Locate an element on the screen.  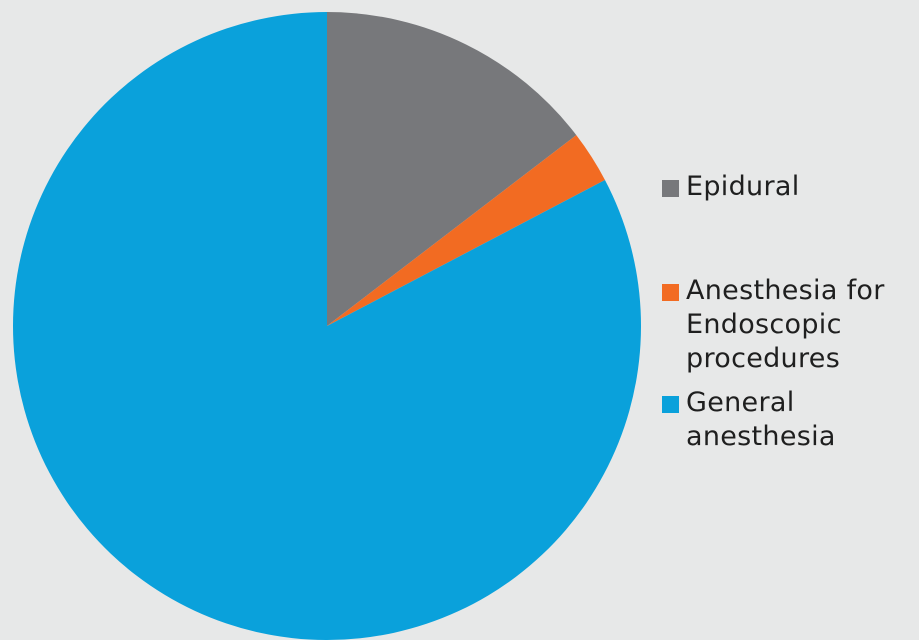
legend-label-epidural: Epidural is located at coordinates (743, 186).